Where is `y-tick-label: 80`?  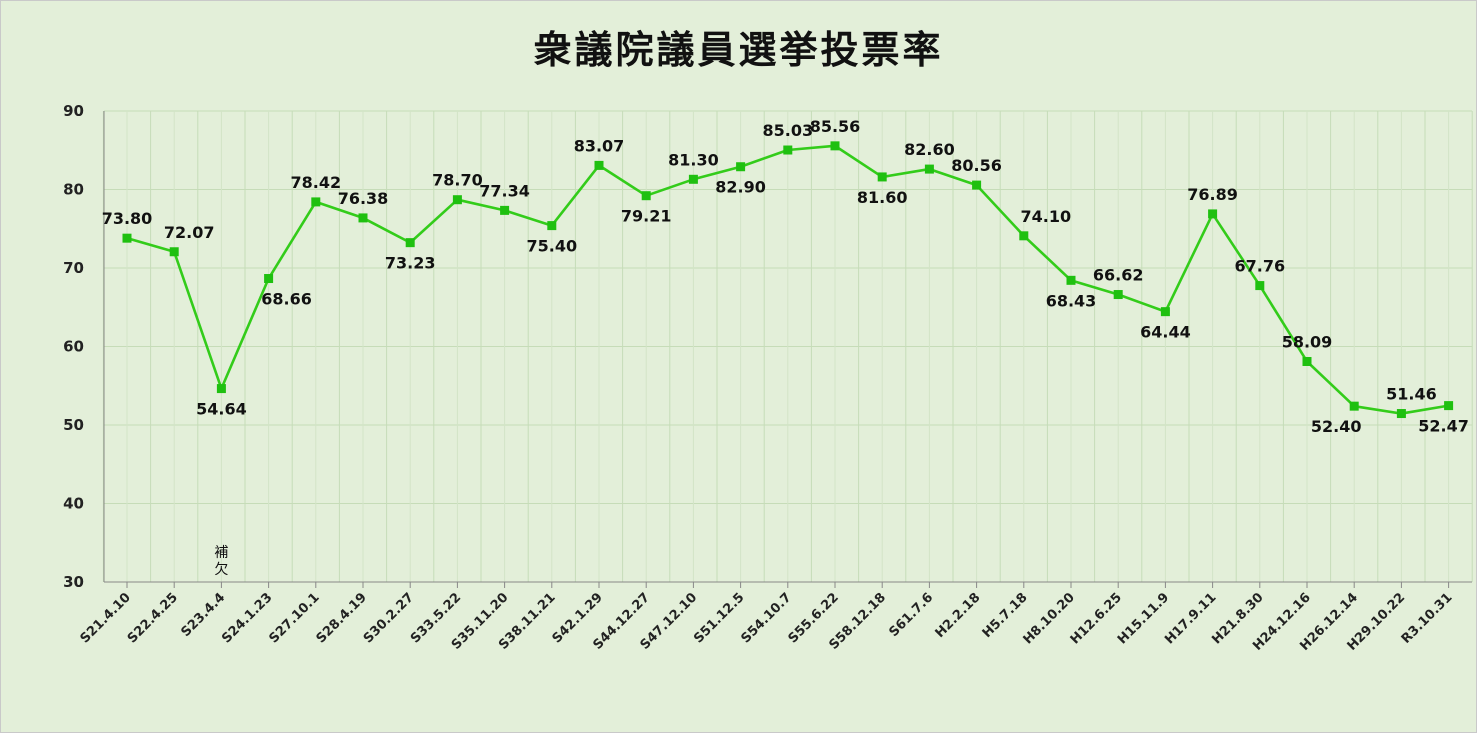 y-tick-label: 80 is located at coordinates (73, 190).